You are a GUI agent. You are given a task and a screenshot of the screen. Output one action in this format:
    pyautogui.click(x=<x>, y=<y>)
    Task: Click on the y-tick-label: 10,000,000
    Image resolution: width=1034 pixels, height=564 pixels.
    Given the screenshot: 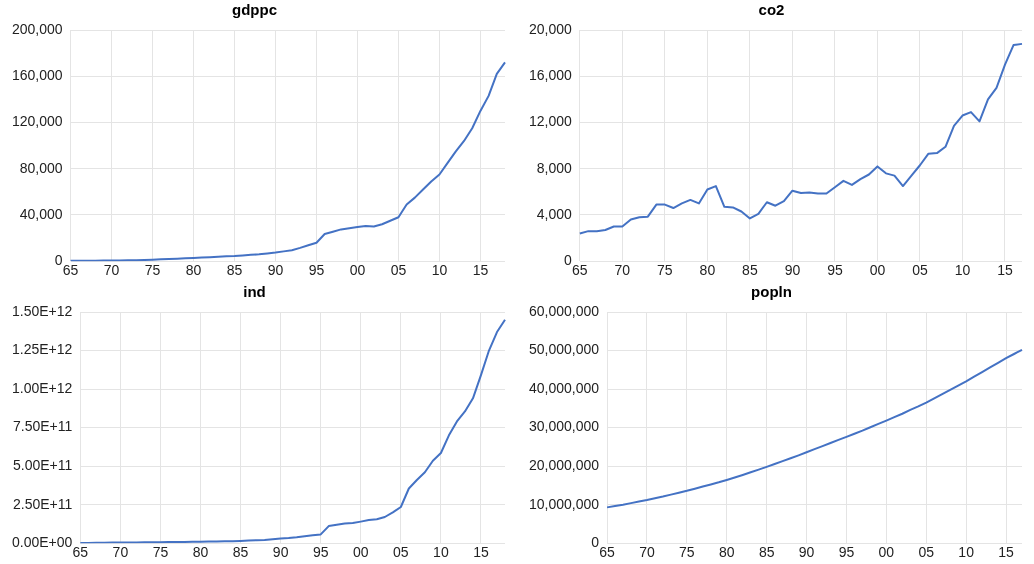 What is the action you would take?
    pyautogui.click(x=564, y=503)
    